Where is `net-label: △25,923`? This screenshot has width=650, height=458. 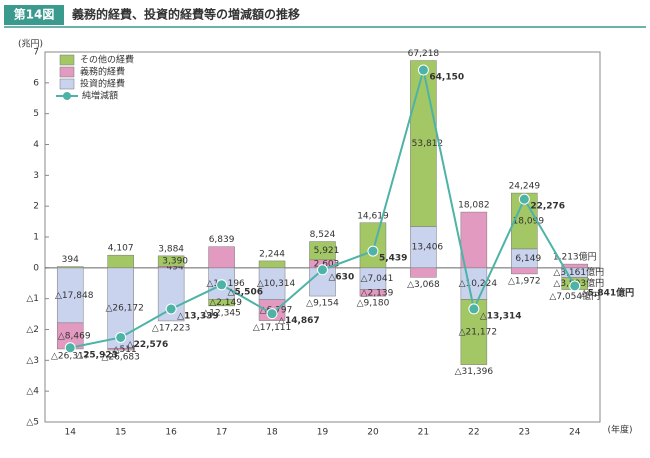
net-label: △25,923 is located at coordinates (97, 355).